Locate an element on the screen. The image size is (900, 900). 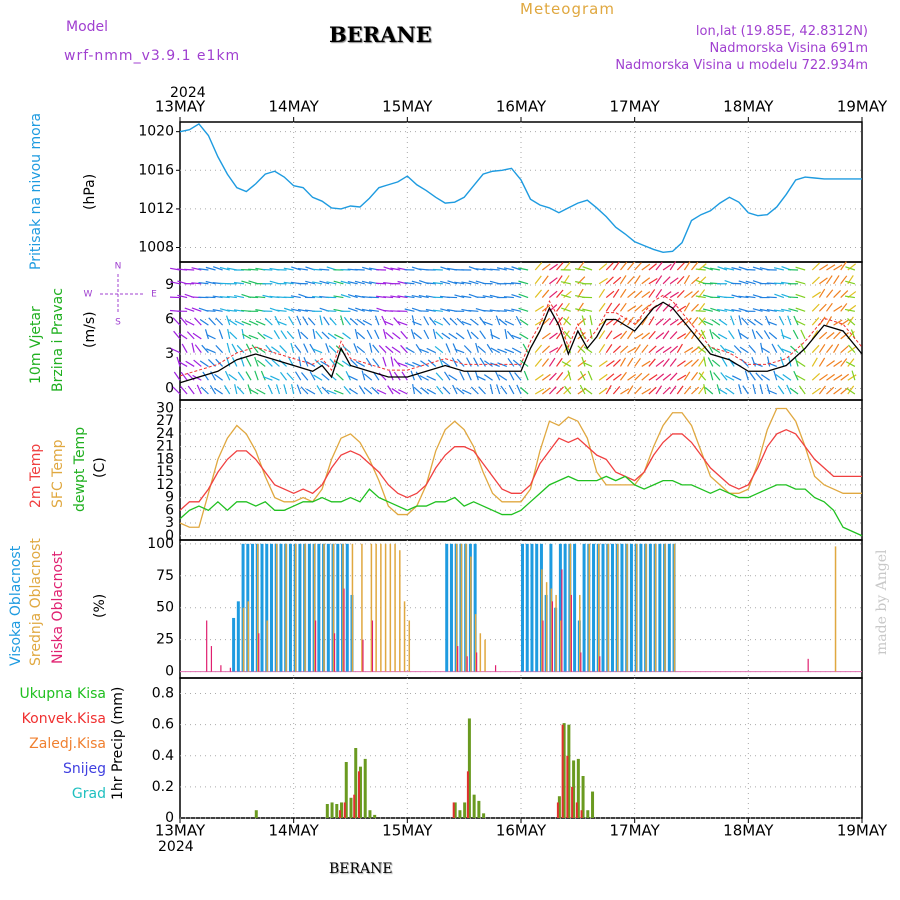
wind-tick-label: 0 is located at coordinates (169, 389).